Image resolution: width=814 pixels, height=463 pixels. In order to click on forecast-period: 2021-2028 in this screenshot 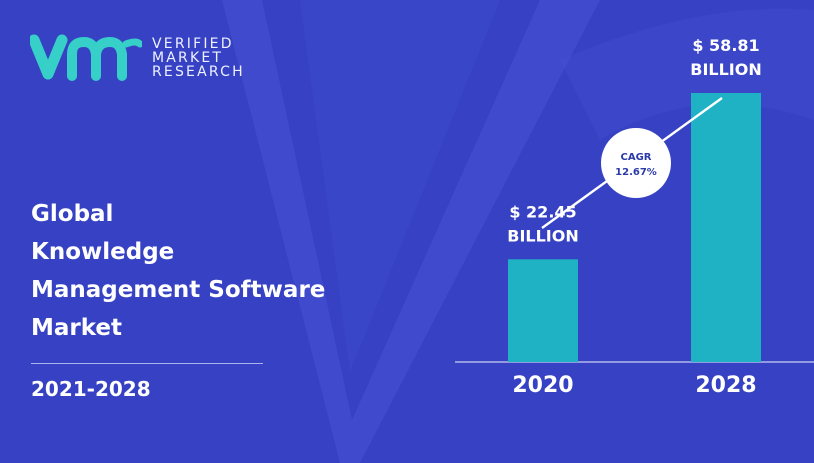, I will do `click(91, 389)`.